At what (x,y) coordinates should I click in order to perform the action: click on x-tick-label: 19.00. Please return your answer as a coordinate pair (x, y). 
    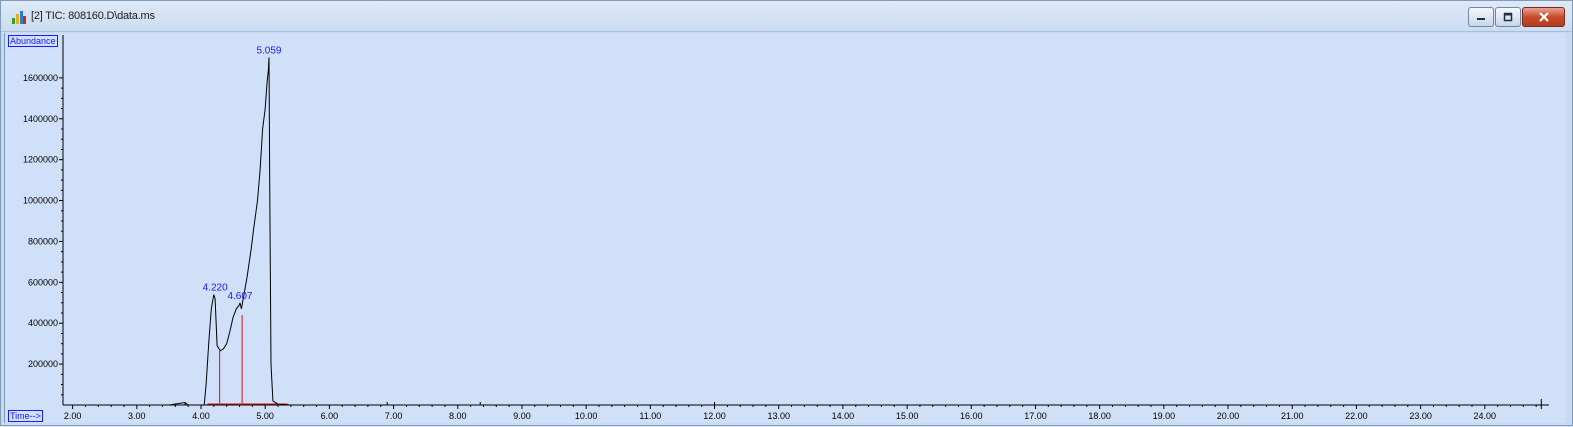
    Looking at the image, I should click on (1164, 416).